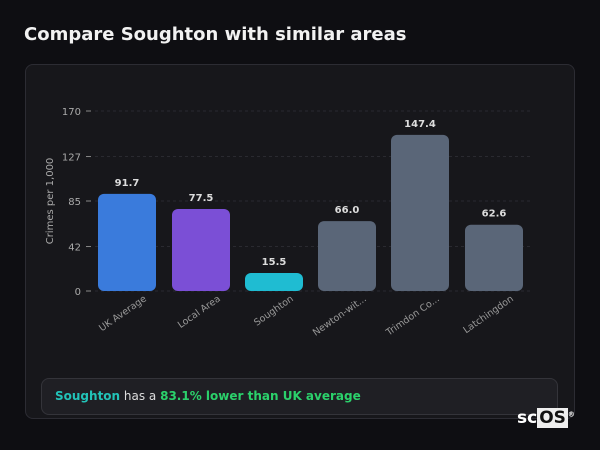  I want to click on x-tick-label: Latchingdon, so click(488, 314).